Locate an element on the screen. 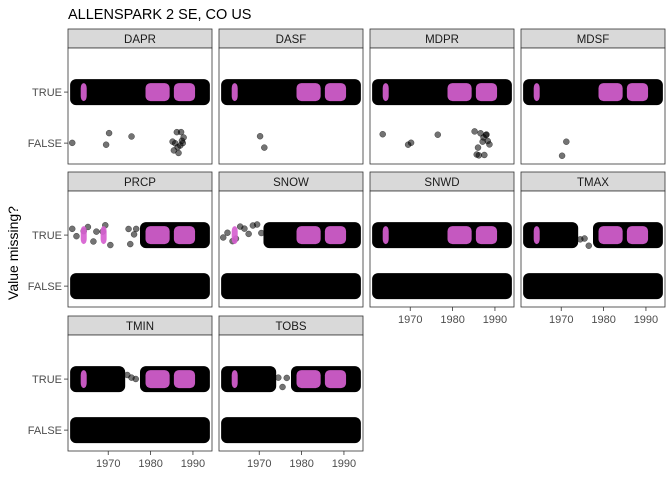 The height and width of the screenshot is (485, 672). facet-strip-label: TOBS is located at coordinates (290, 327).